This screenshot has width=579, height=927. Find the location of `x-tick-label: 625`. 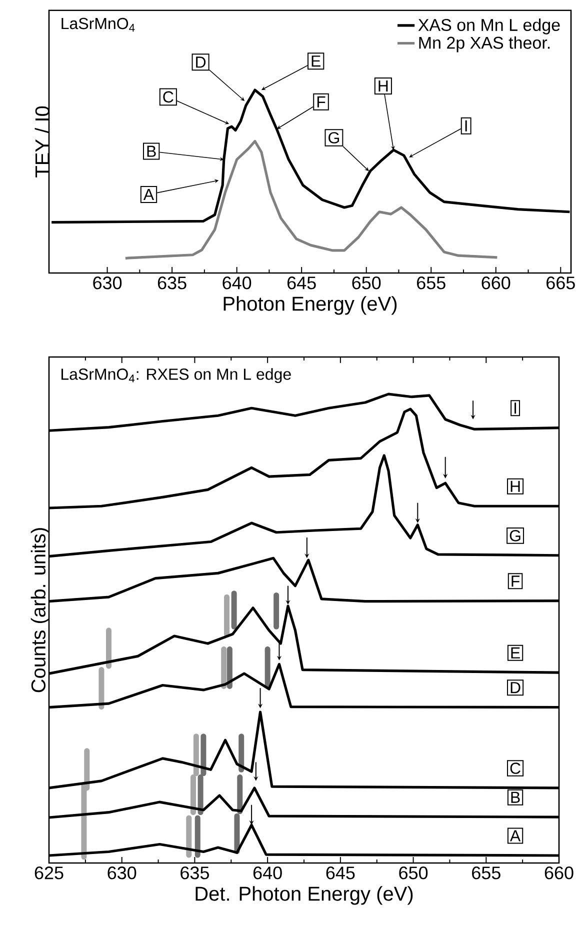

x-tick-label: 625 is located at coordinates (49, 873).